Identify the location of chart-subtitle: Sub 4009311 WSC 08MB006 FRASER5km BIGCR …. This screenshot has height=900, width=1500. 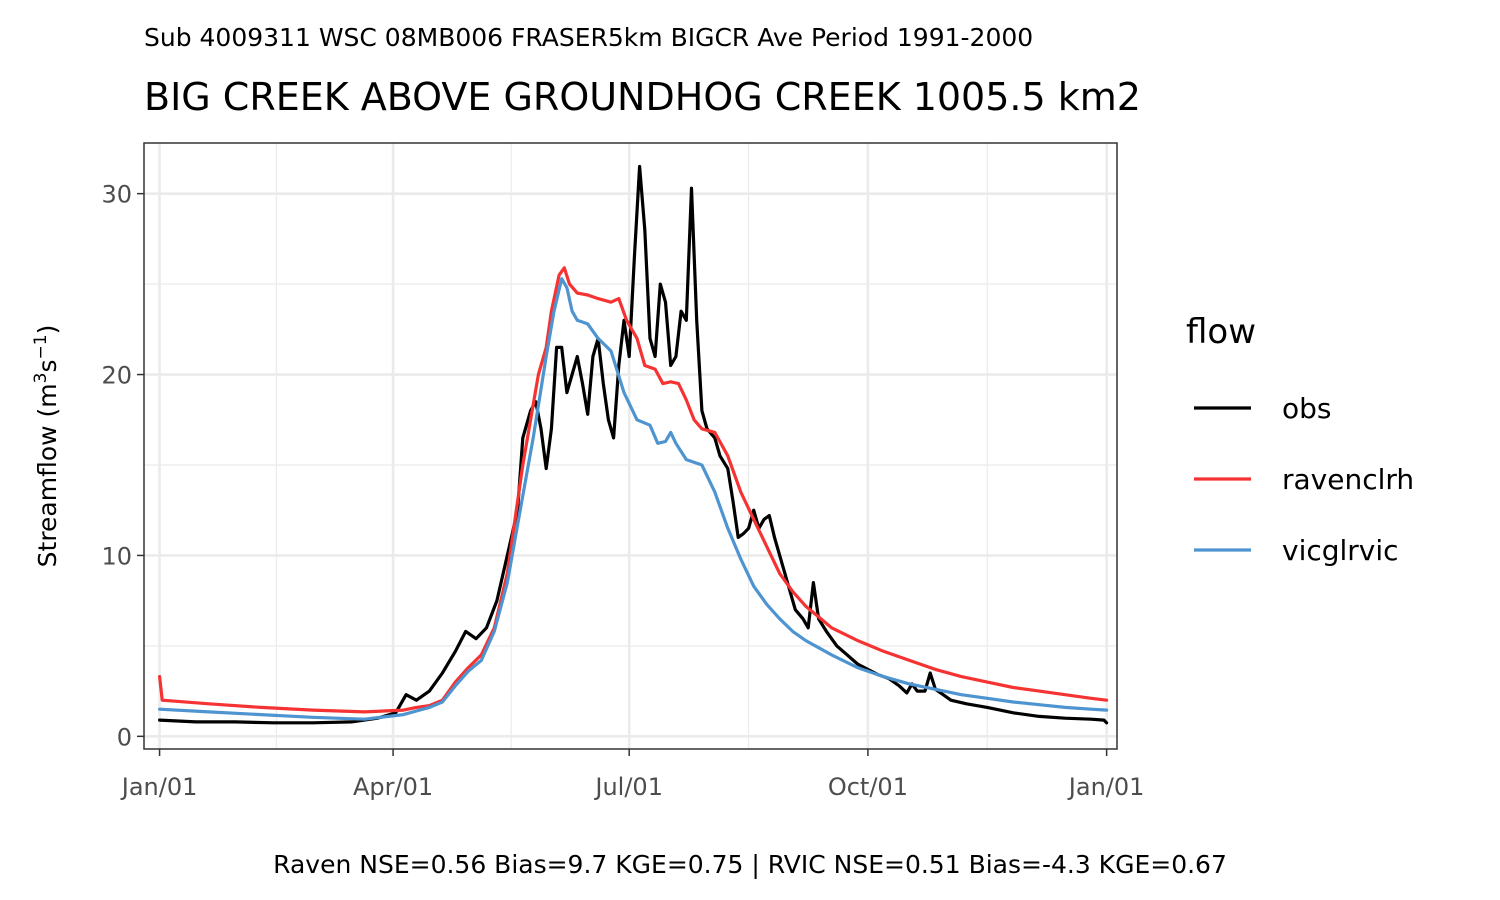
(588, 37).